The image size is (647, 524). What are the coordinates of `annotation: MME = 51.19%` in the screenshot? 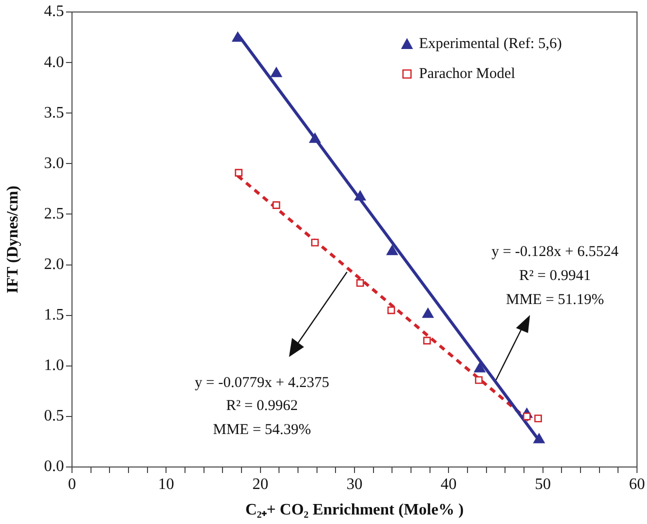 It's located at (555, 300).